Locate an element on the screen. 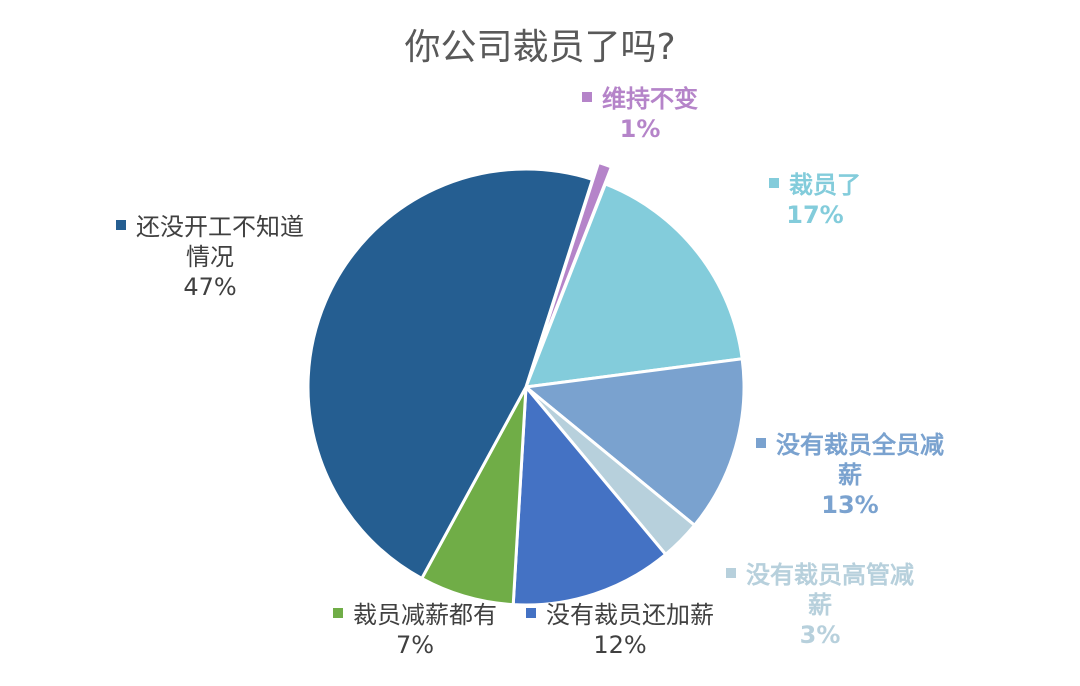 This screenshot has height=686, width=1080. slice-percent: 7% is located at coordinates (415, 645).